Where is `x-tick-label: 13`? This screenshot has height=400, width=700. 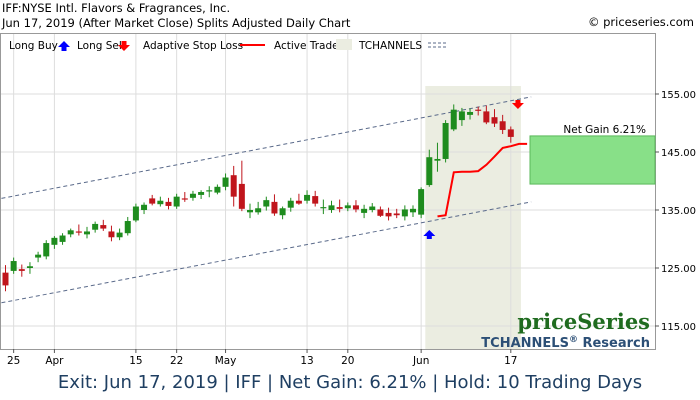 x-tick-label: 13 is located at coordinates (306, 361).